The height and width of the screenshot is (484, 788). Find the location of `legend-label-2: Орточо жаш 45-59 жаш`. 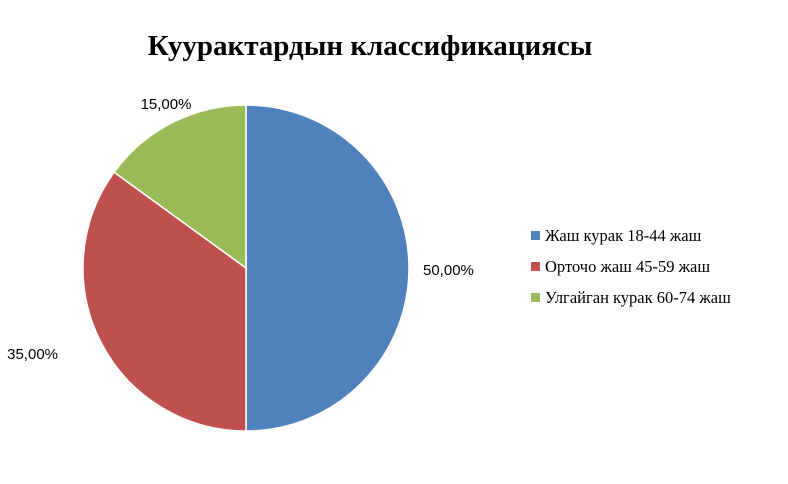

legend-label-2: Орточо жаш 45-59 жаш is located at coordinates (627, 266).